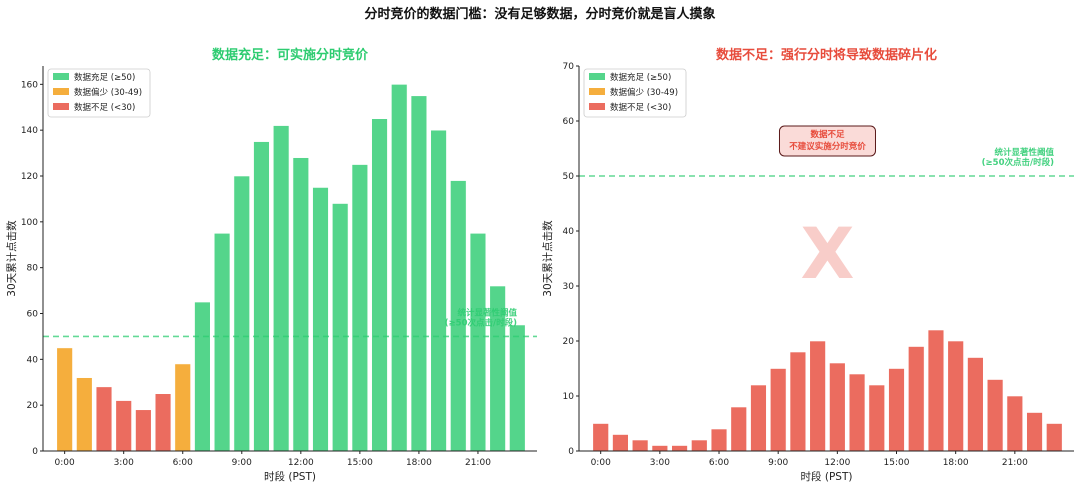 Image resolution: width=1080 pixels, height=489 pixels. I want to click on panel1-y-tick-label: 100, so click(29, 223).